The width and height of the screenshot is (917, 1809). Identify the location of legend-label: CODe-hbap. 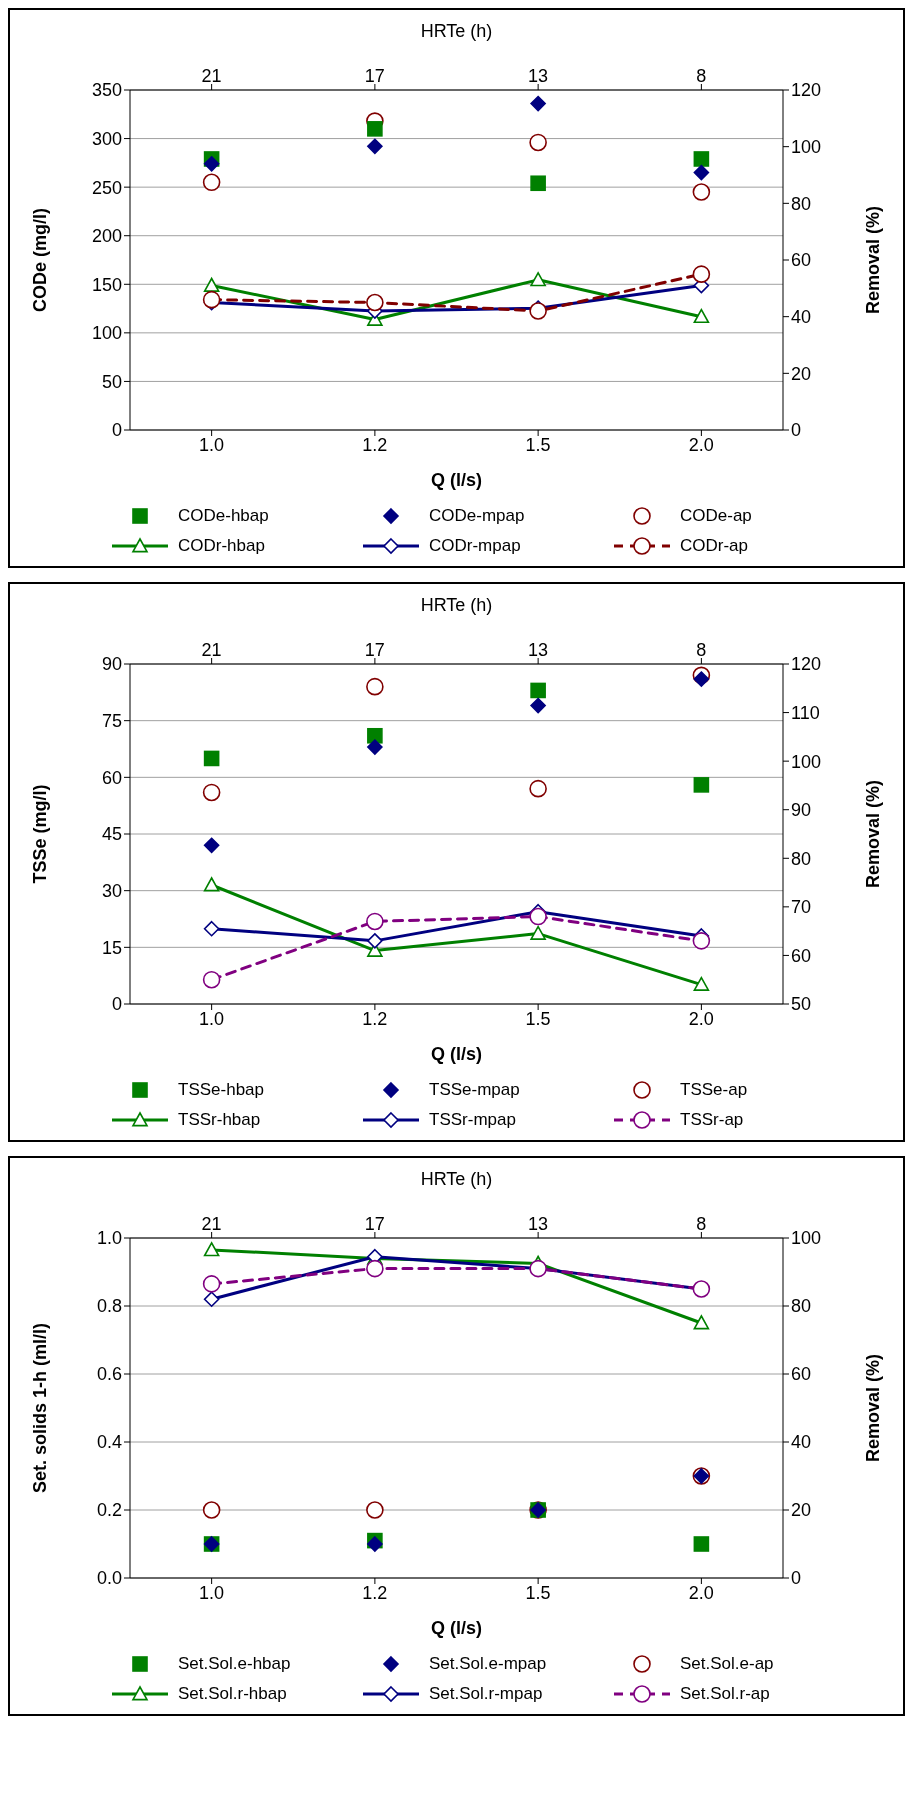
(223, 516).